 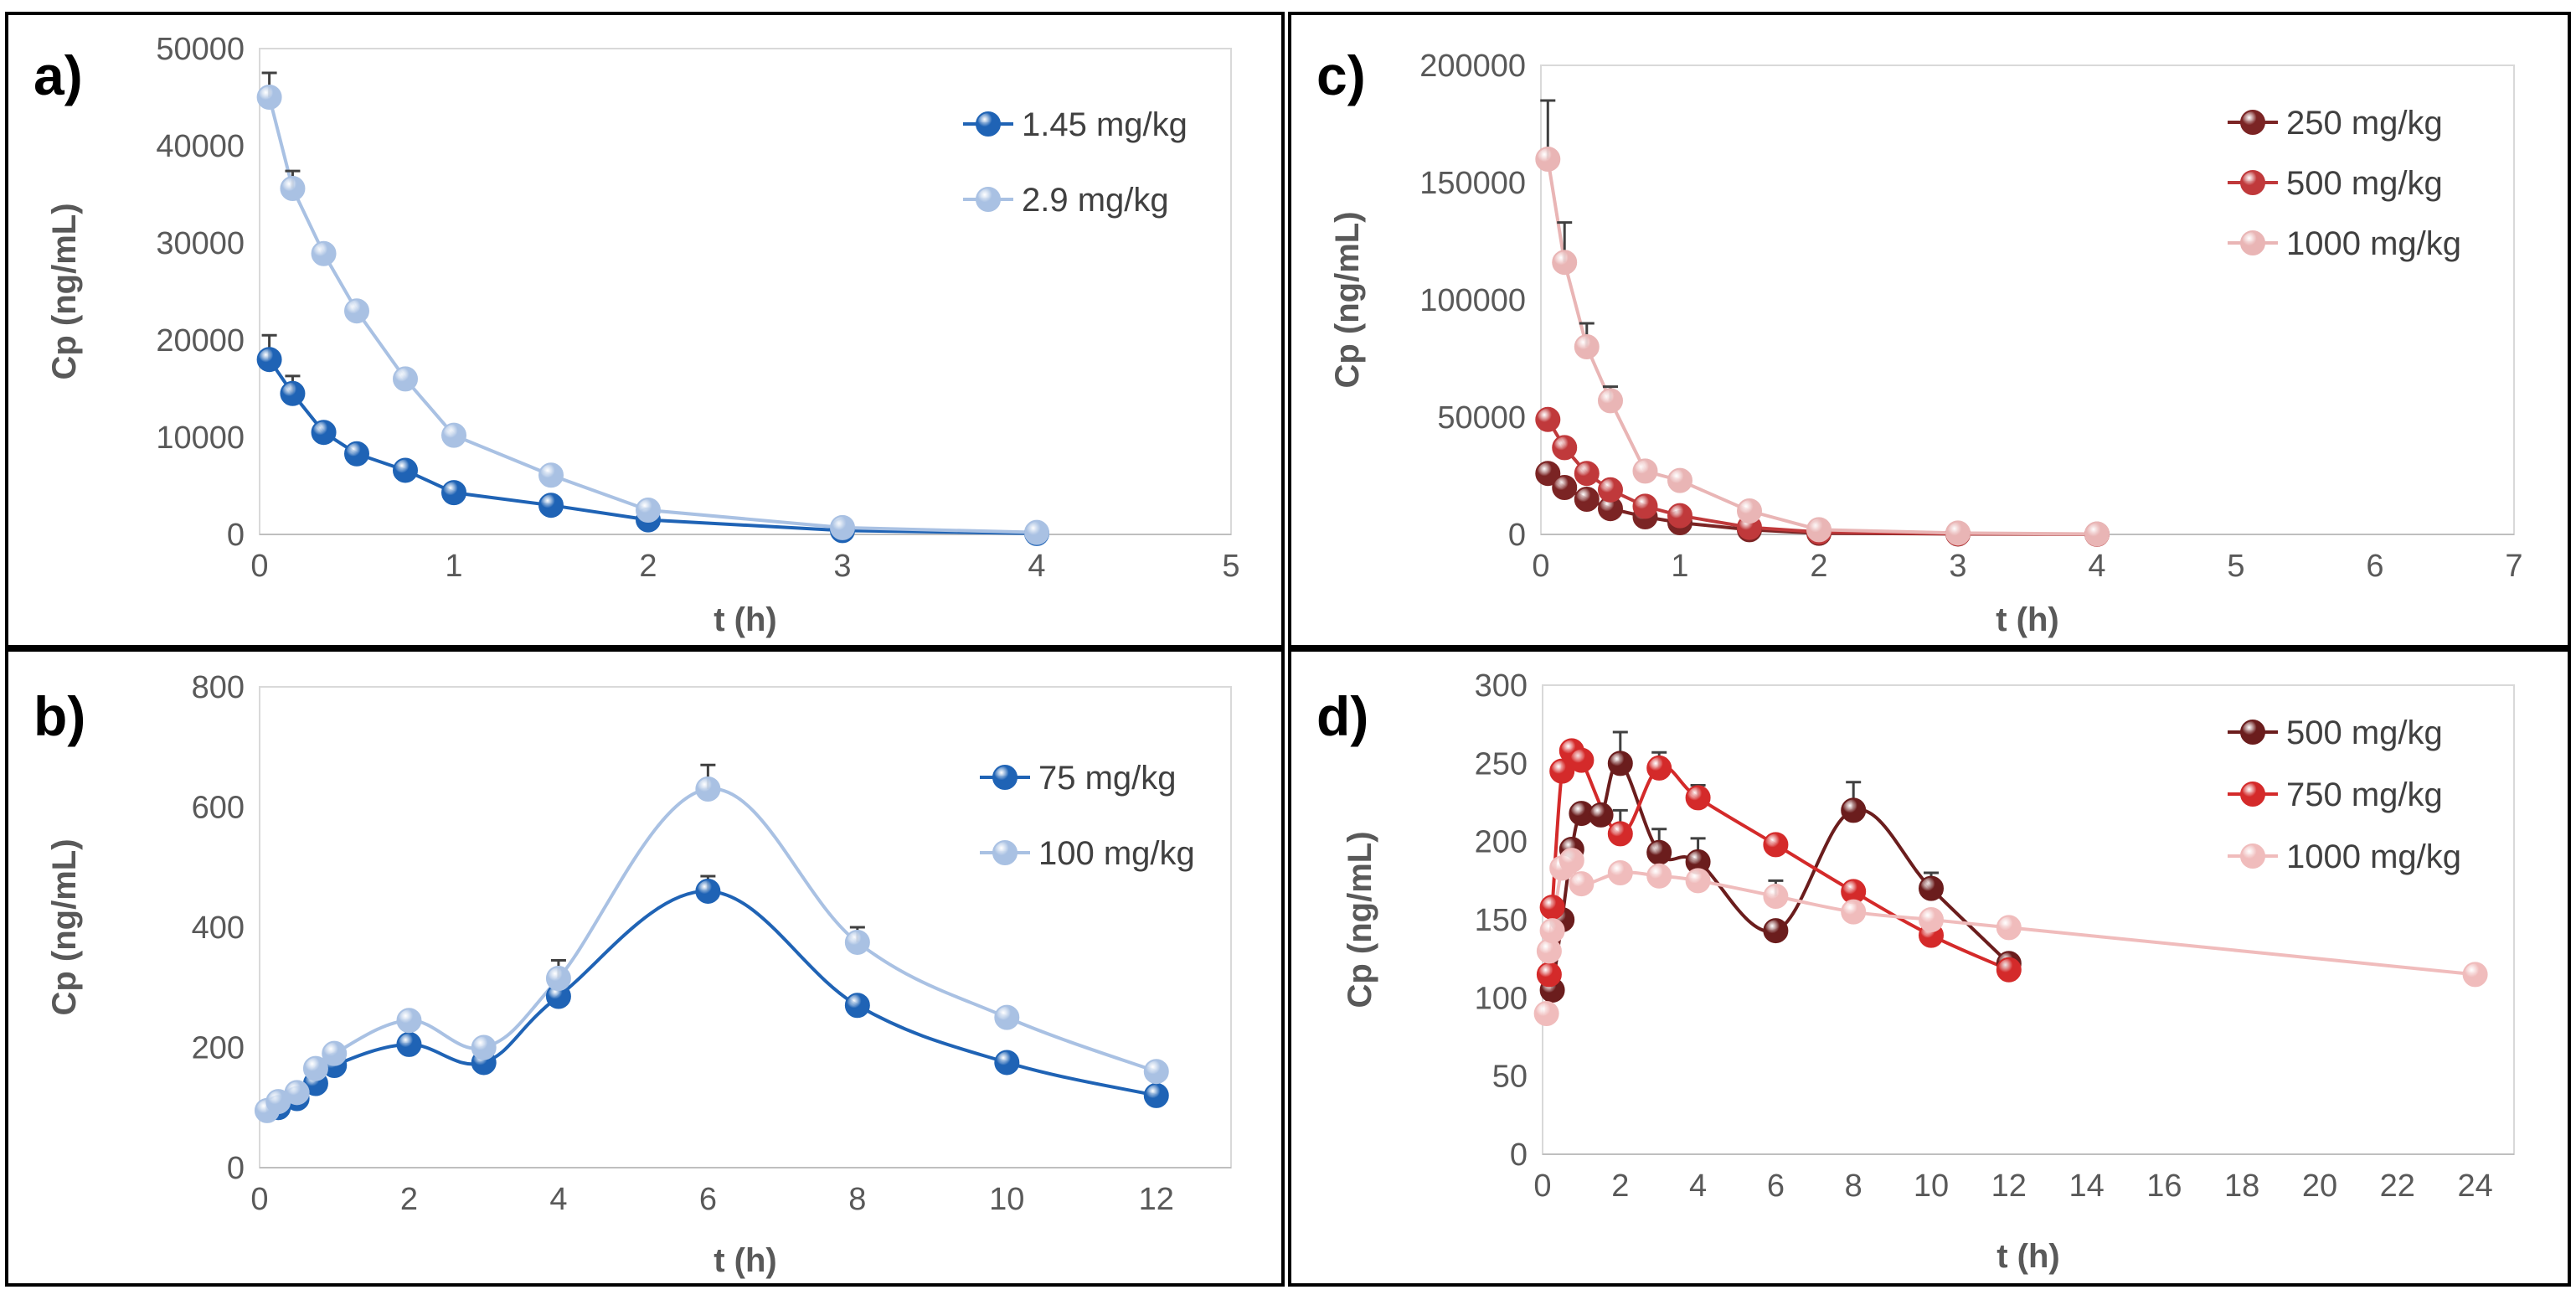 I want to click on x-tick-label: 1, so click(x=453, y=566).